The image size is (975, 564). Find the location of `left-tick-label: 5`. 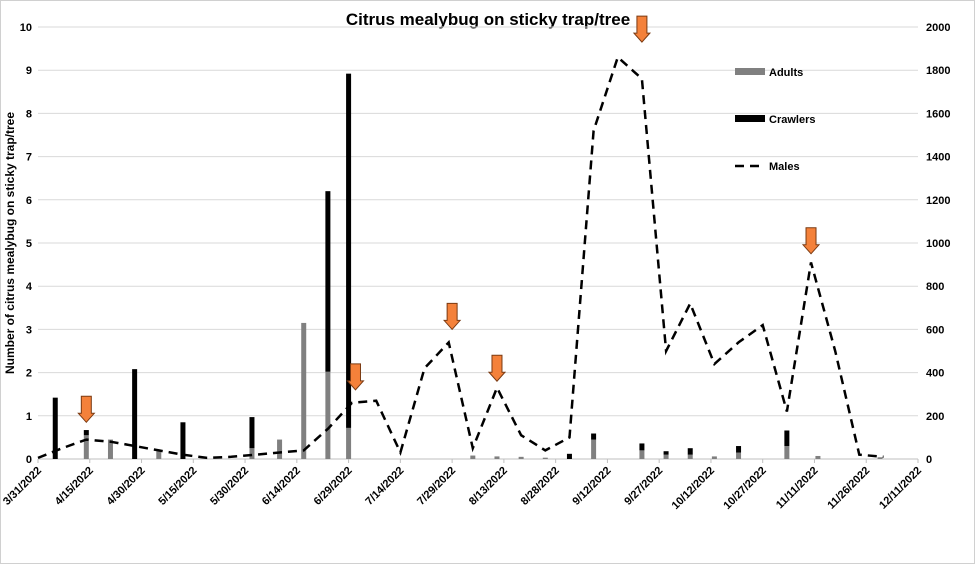

left-tick-label: 5 is located at coordinates (29, 244).